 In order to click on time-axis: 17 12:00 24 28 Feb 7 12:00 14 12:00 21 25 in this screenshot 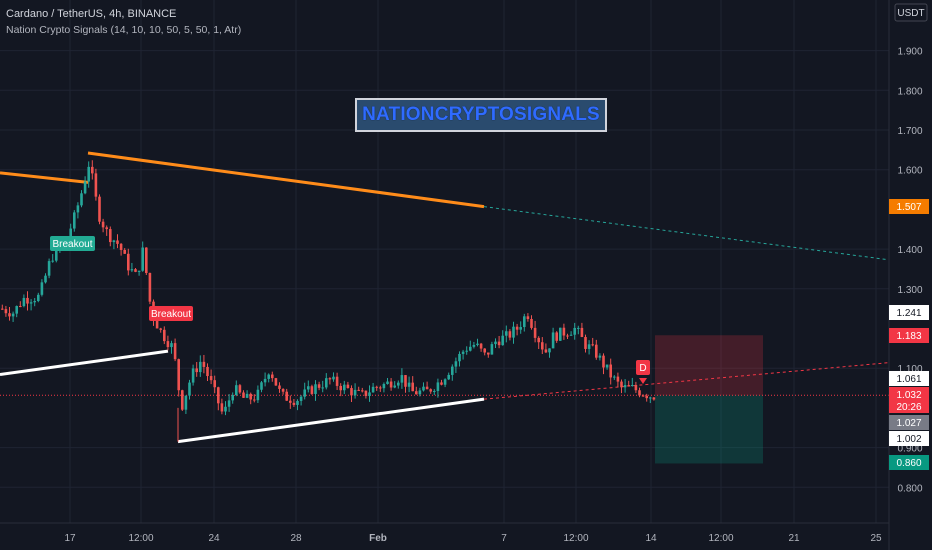, I will do `click(444, 533)`.